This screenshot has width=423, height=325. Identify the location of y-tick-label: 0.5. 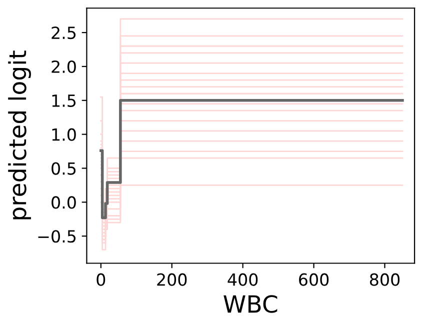
(64, 168).